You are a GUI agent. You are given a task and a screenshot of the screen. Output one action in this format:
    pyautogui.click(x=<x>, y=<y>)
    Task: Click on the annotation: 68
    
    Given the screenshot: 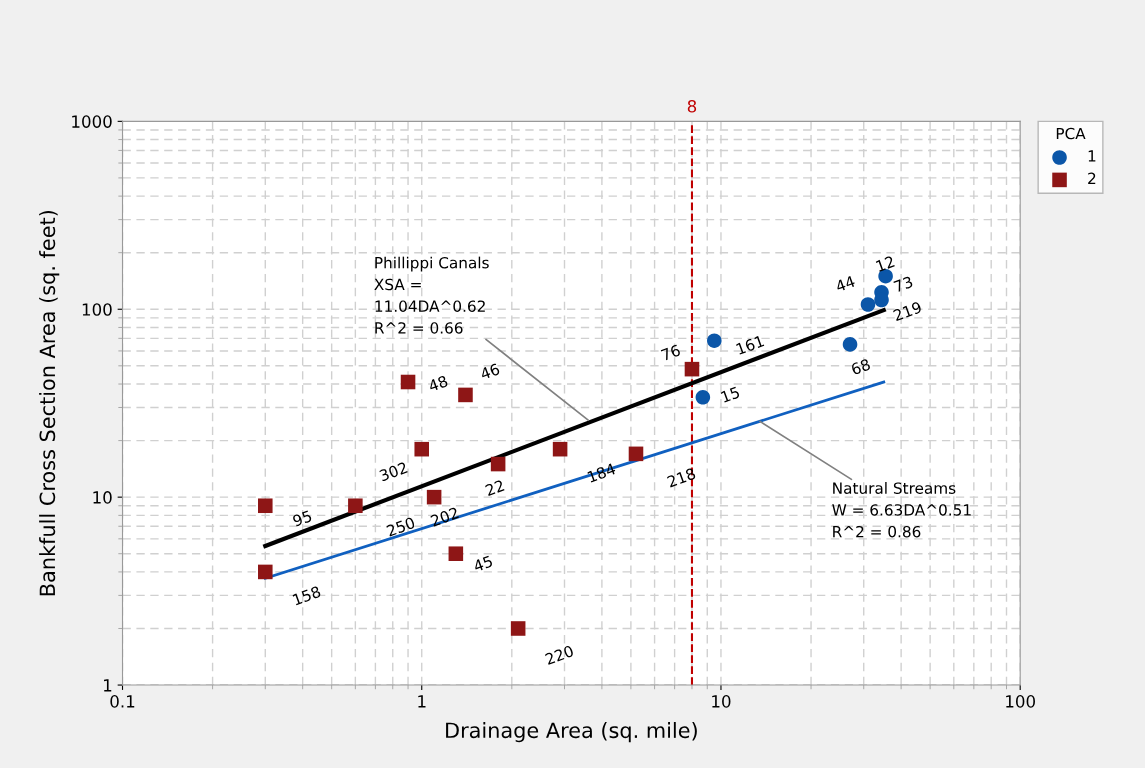 What is the action you would take?
    pyautogui.click(x=860, y=367)
    